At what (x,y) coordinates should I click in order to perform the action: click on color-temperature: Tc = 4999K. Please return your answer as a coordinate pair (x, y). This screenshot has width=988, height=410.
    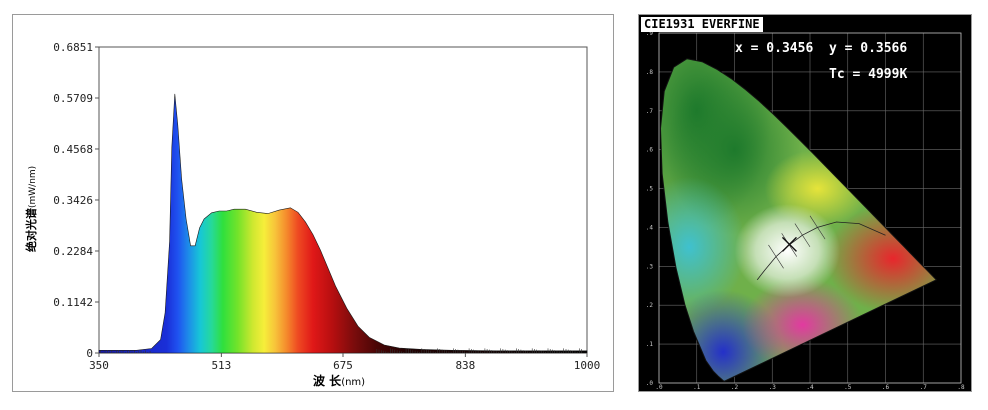
    Looking at the image, I should click on (868, 74).